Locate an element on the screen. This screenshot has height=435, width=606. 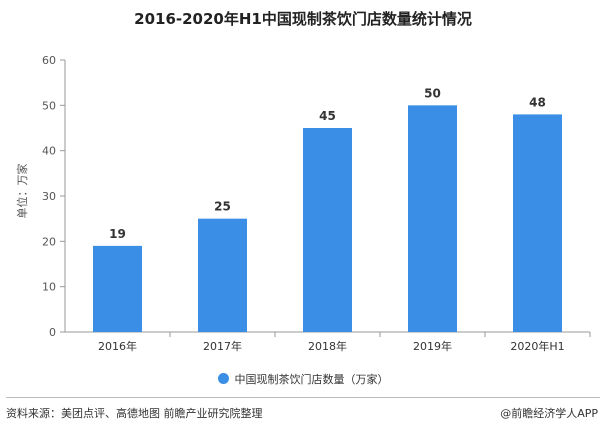
legend-label: 中国现制茶饮门店数量（万家） is located at coordinates (311, 379).